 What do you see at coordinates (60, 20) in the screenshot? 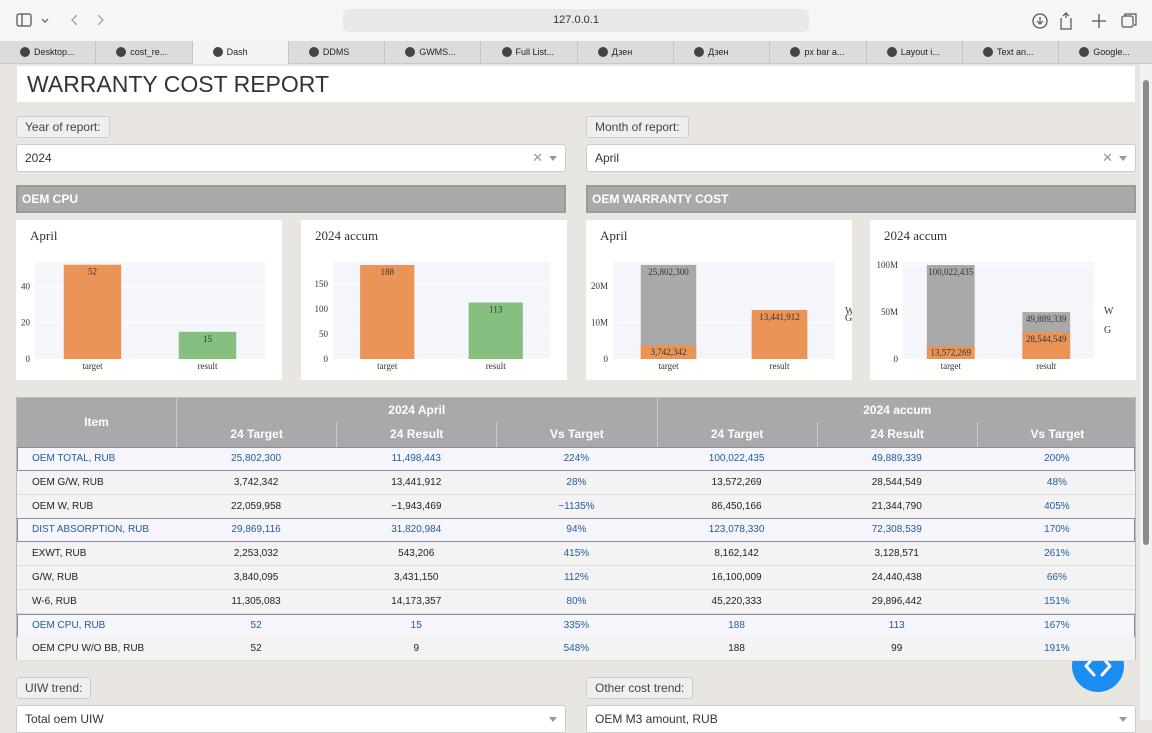
I see `nav-icons` at bounding box center [60, 20].